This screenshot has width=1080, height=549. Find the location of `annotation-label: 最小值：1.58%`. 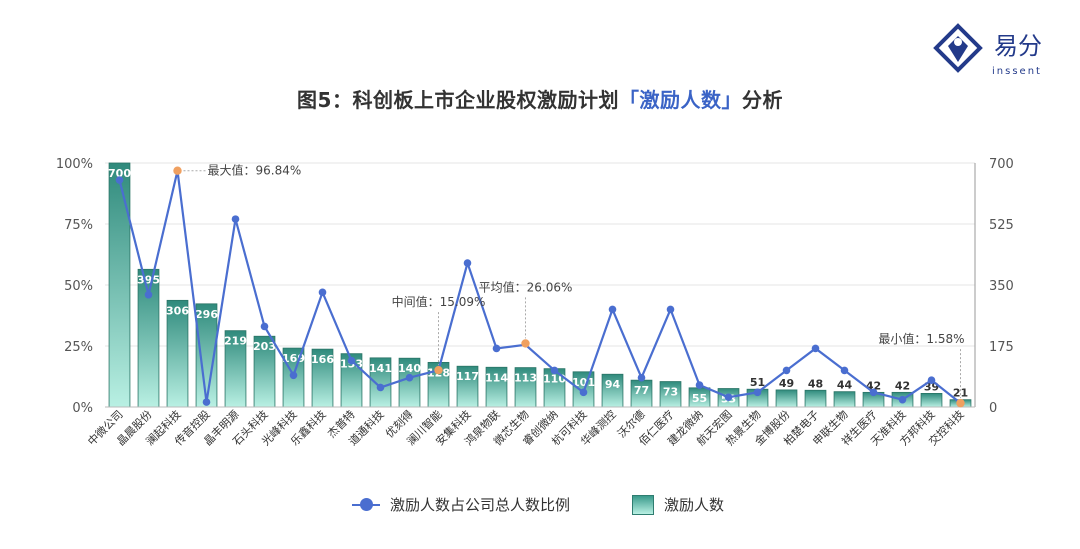

annotation-label: 最小值：1.58% is located at coordinates (921, 338).